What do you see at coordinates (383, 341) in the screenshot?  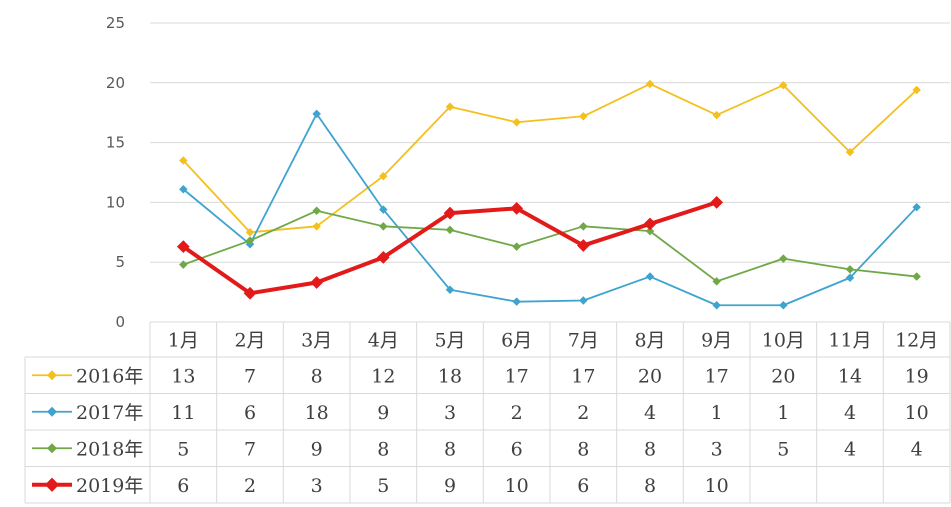 I see `category-label: 4月` at bounding box center [383, 341].